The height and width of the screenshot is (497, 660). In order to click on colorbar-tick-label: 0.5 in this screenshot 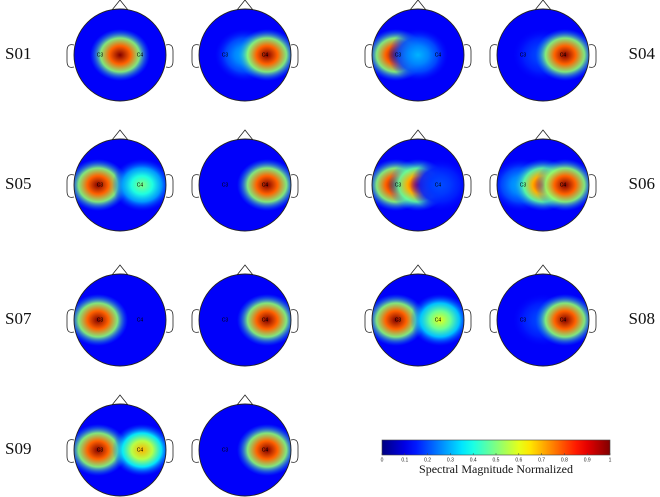, I will do `click(496, 460)`.